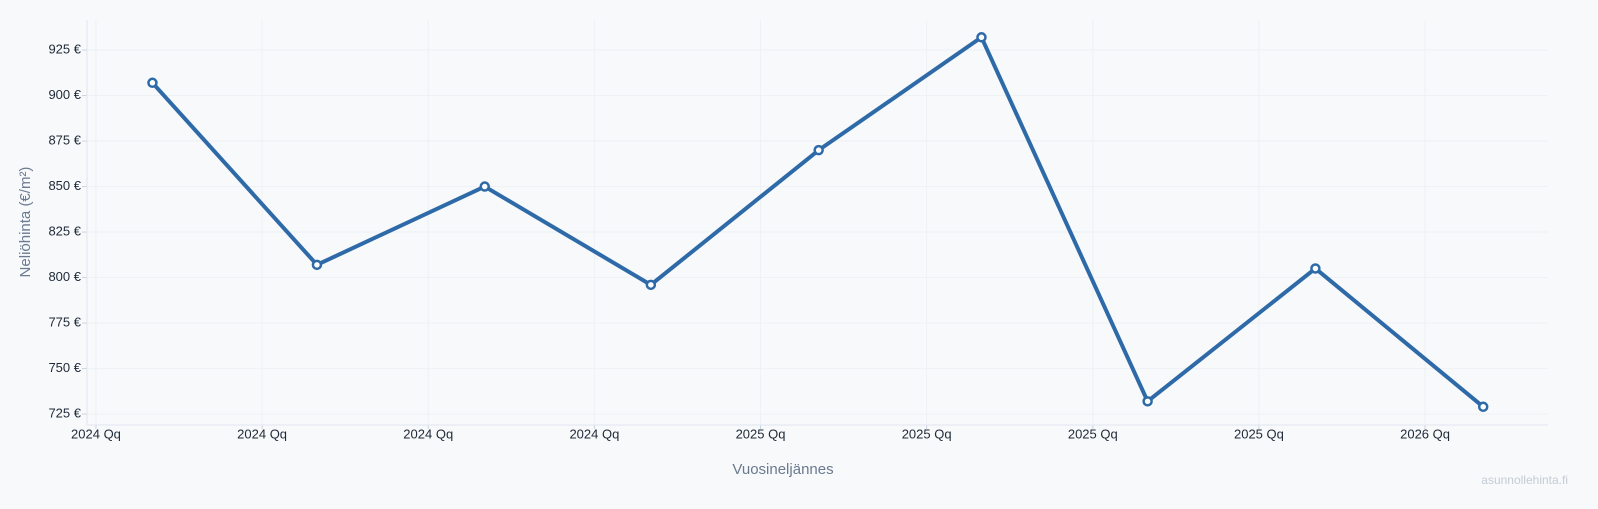 This screenshot has width=1598, height=509. What do you see at coordinates (64, 94) in the screenshot?
I see `y-tick-label: 900 €` at bounding box center [64, 94].